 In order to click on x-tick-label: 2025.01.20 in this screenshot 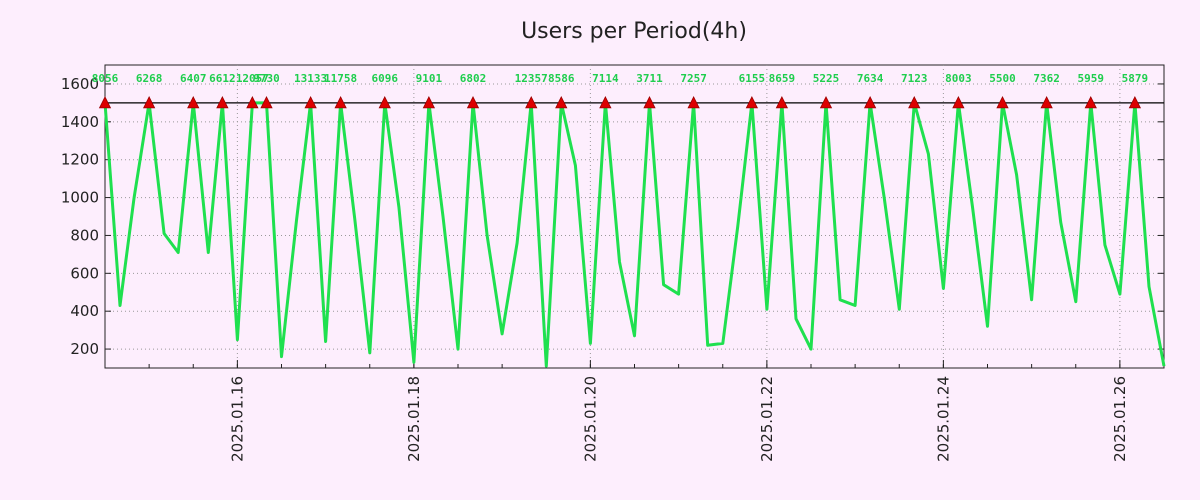, I will do `click(590, 419)`.